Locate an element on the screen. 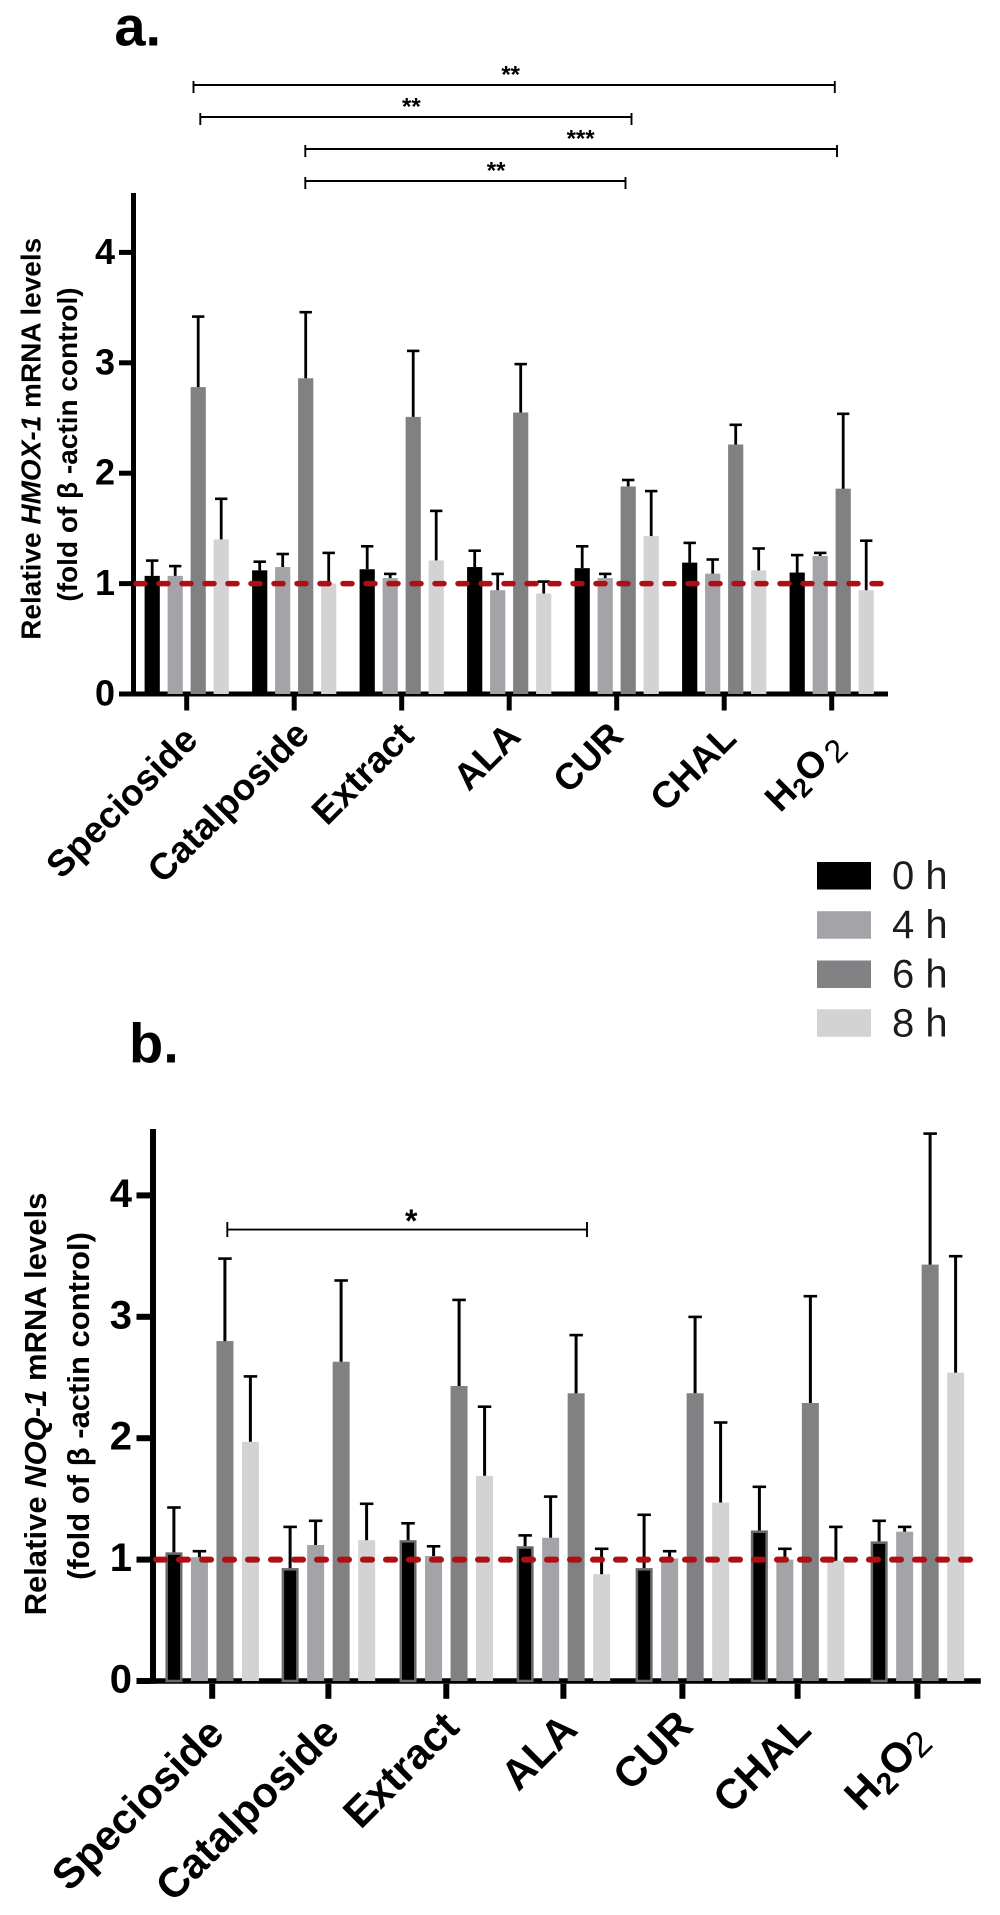  svg-text: 4 h is located at coordinates (920, 925).